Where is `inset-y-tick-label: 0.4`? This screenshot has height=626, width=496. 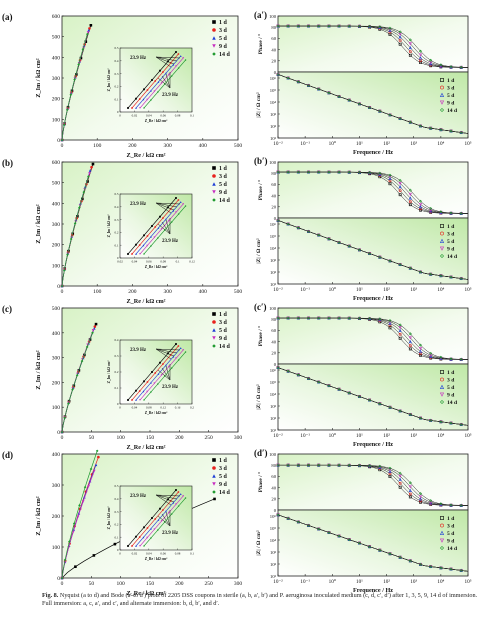
inset-y-tick-label: 0.4 is located at coordinates (117, 207).